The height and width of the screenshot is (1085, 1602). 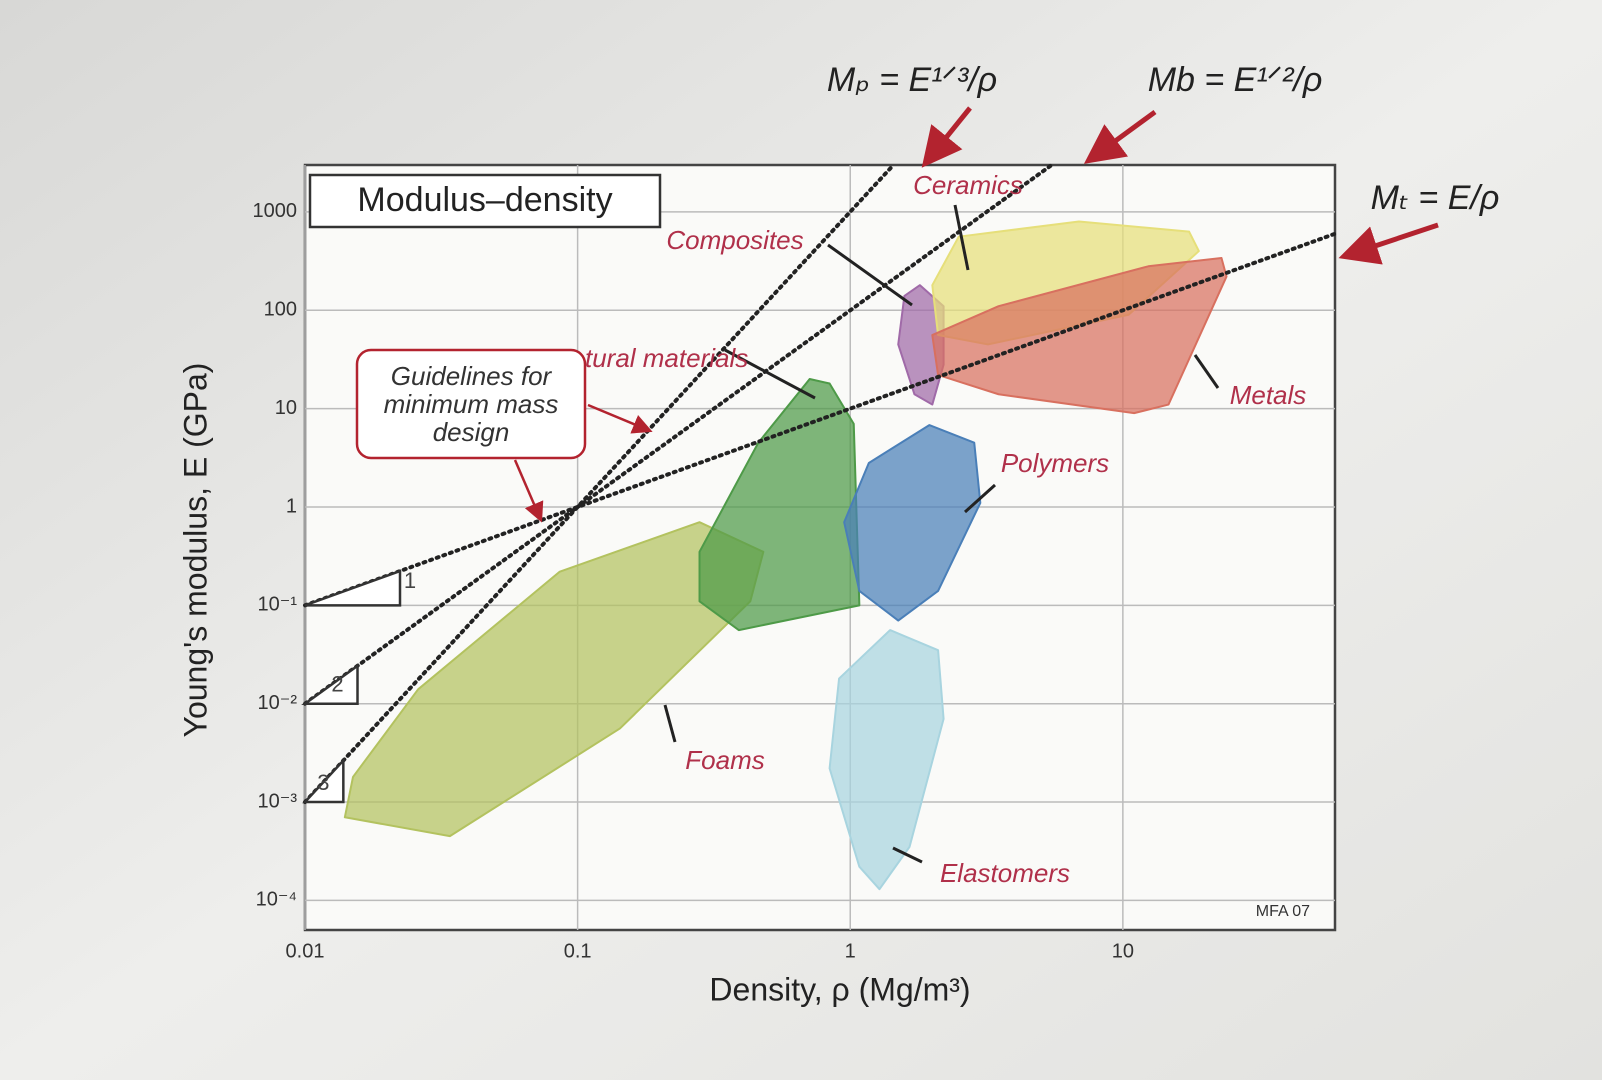 What do you see at coordinates (1235, 80) in the screenshot?
I see `guideline-label: Mb = E¹ᐟ²/ρ` at bounding box center [1235, 80].